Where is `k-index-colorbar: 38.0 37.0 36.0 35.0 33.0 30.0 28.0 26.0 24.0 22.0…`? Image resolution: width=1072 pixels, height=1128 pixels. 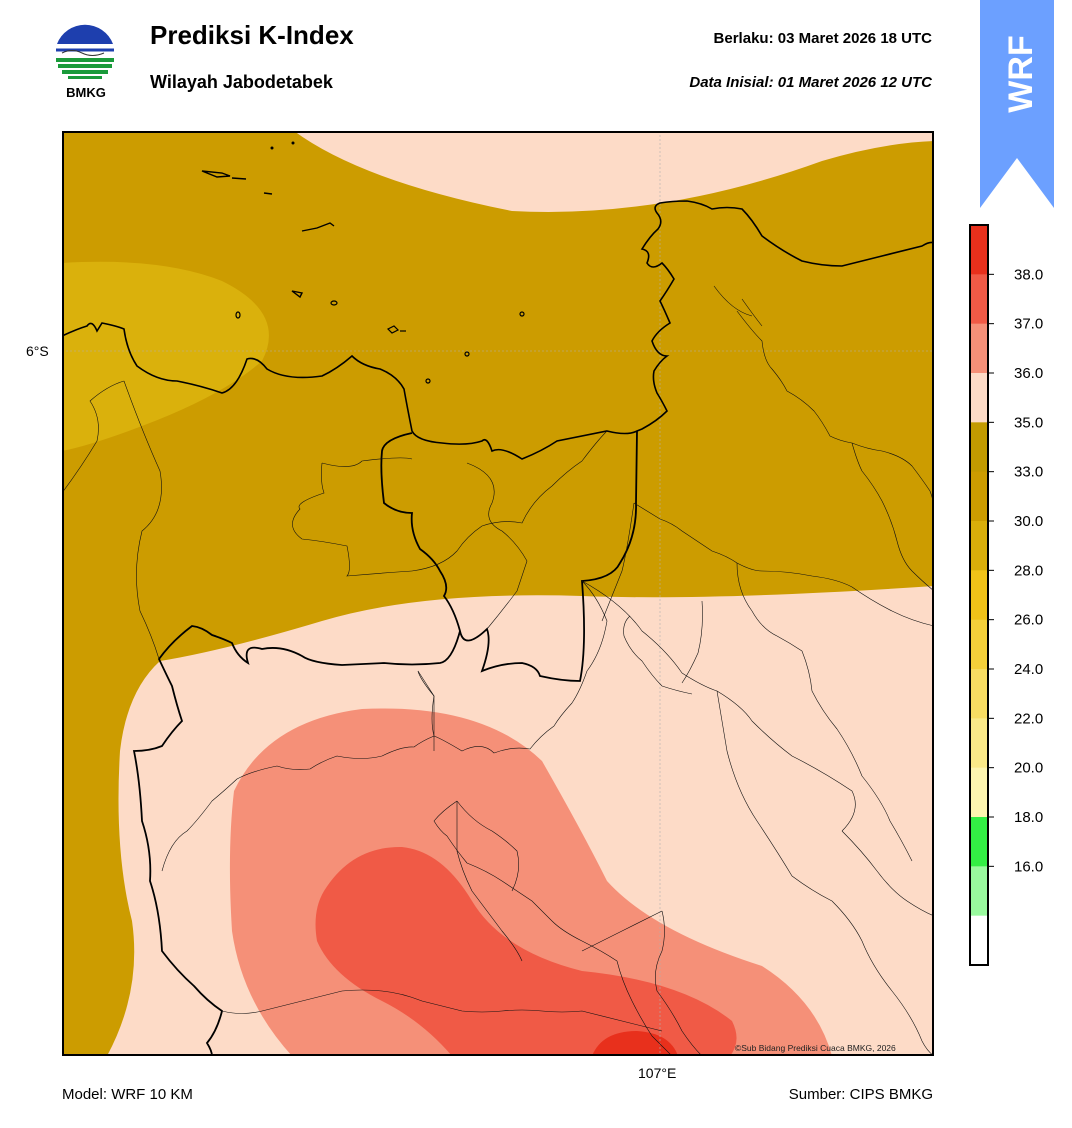
k-index-colorbar: 38.0 37.0 36.0 35.0 33.0 30.0 28.0 26.0 24.0 22.0… is located at coordinates (1018, 595).